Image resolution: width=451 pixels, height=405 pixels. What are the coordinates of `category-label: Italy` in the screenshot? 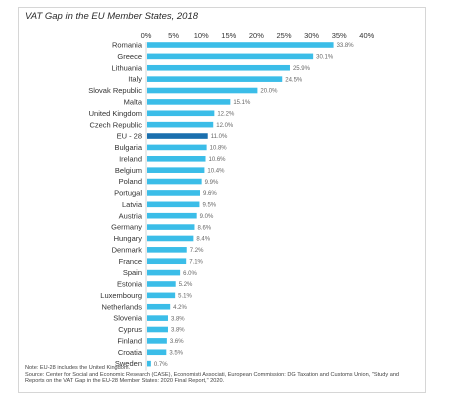 It's located at (135, 79).